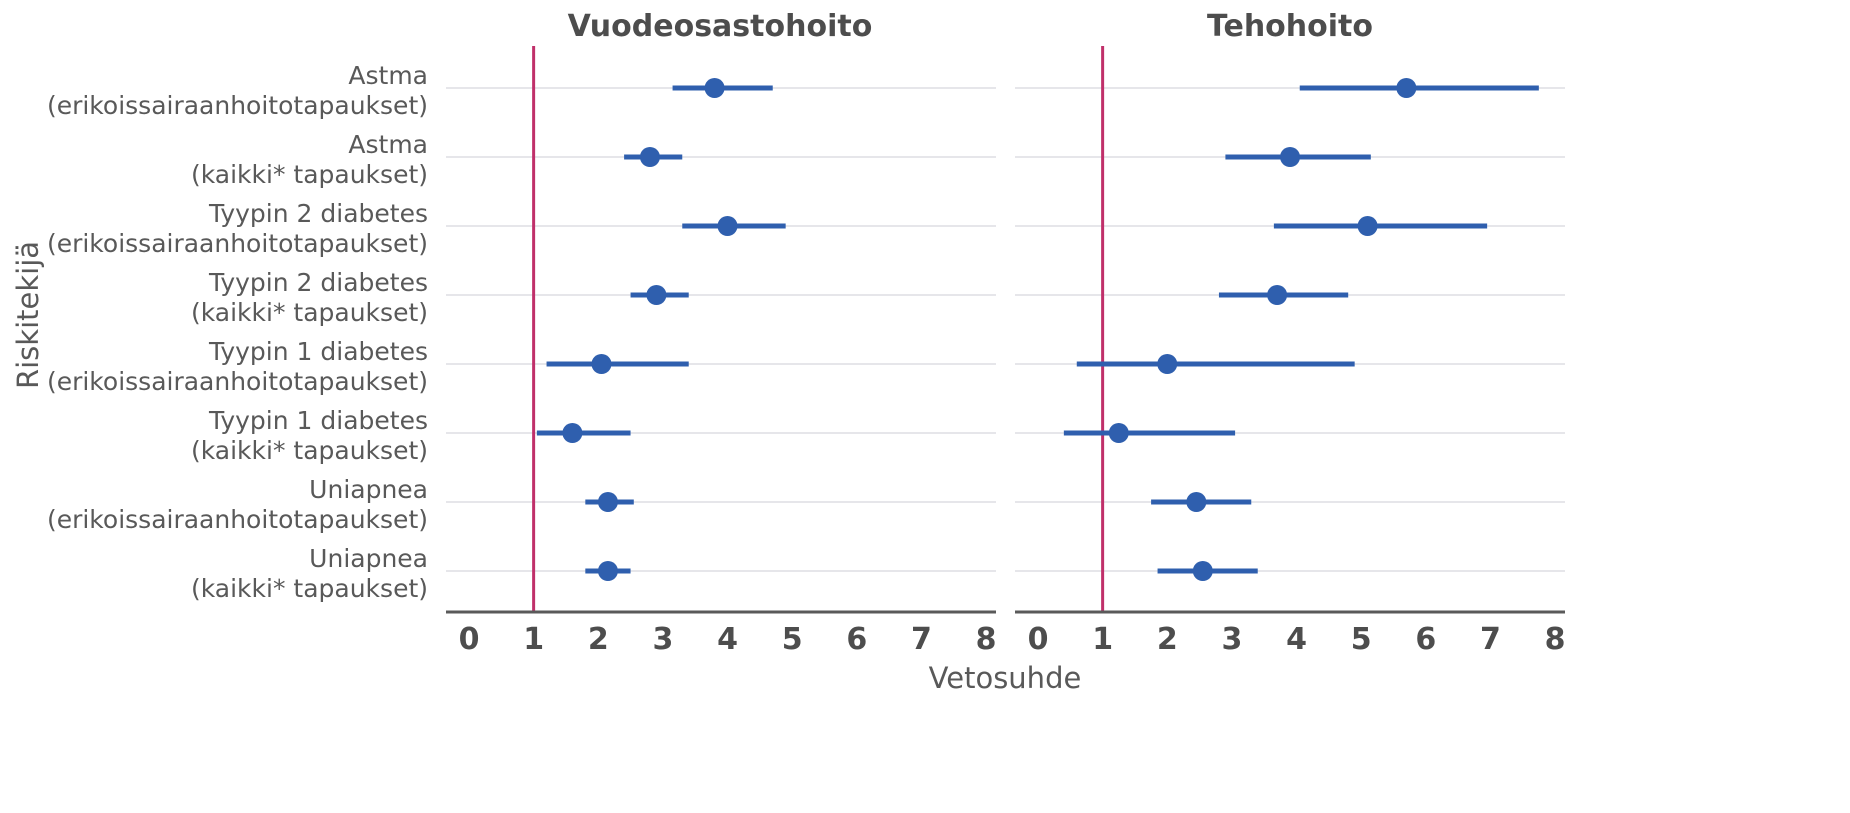 This screenshot has height=813, width=1850. Describe the element at coordinates (28, 315) in the screenshot. I see `y-axis-title: Riskitekijä` at that location.